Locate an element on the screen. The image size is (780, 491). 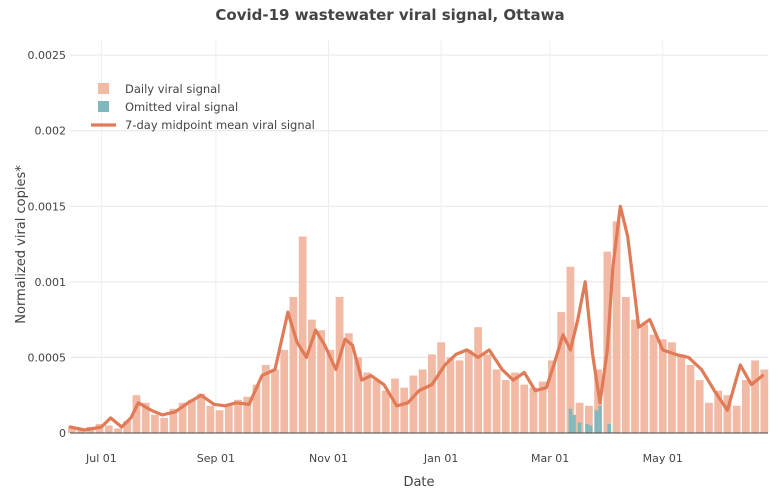
legend-label: Omitted viral signal is located at coordinates (181, 107).